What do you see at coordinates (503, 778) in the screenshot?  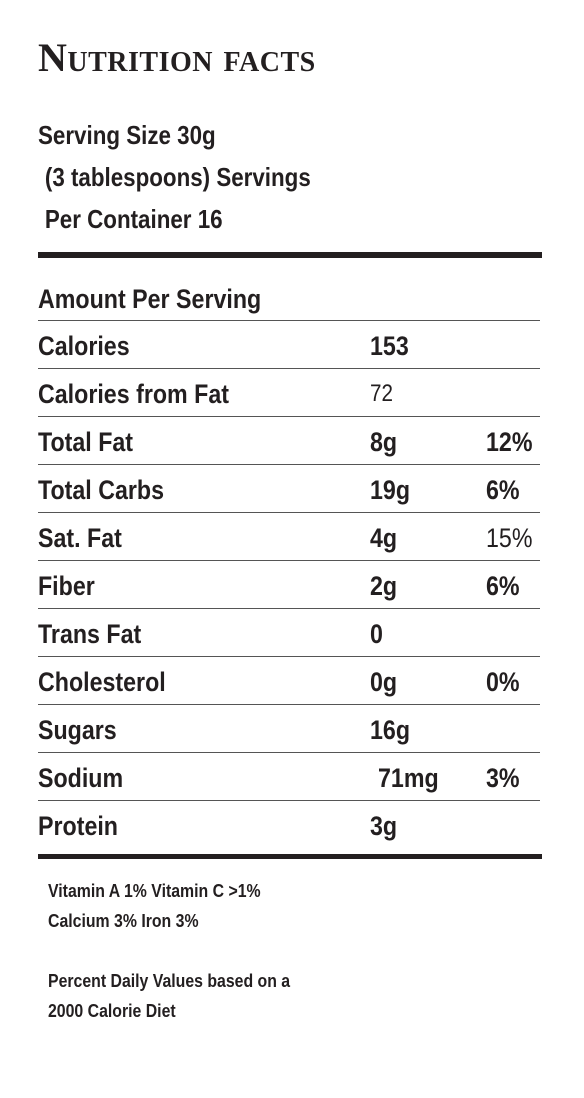 I see `nutrient-percent: 3%` at bounding box center [503, 778].